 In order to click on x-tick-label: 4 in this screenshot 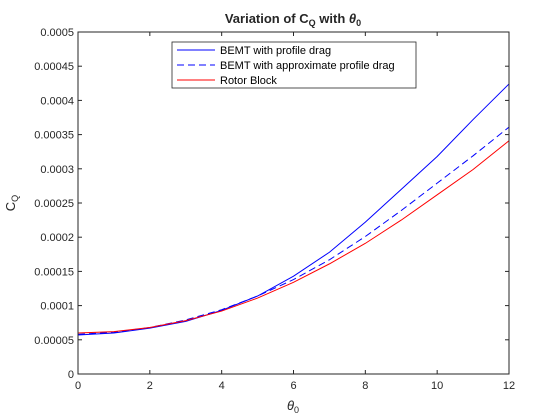, I will do `click(222, 386)`.